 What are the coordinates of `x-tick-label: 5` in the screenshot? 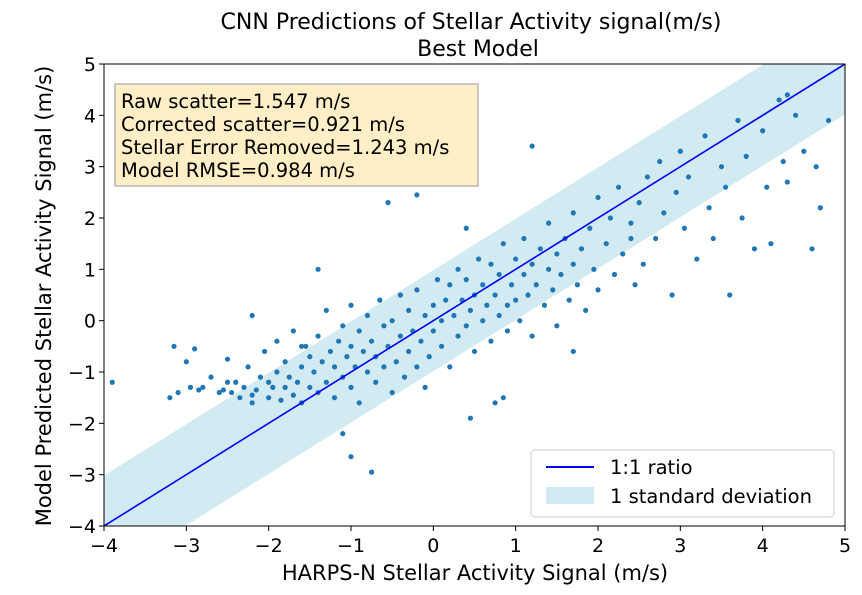 It's located at (845, 546).